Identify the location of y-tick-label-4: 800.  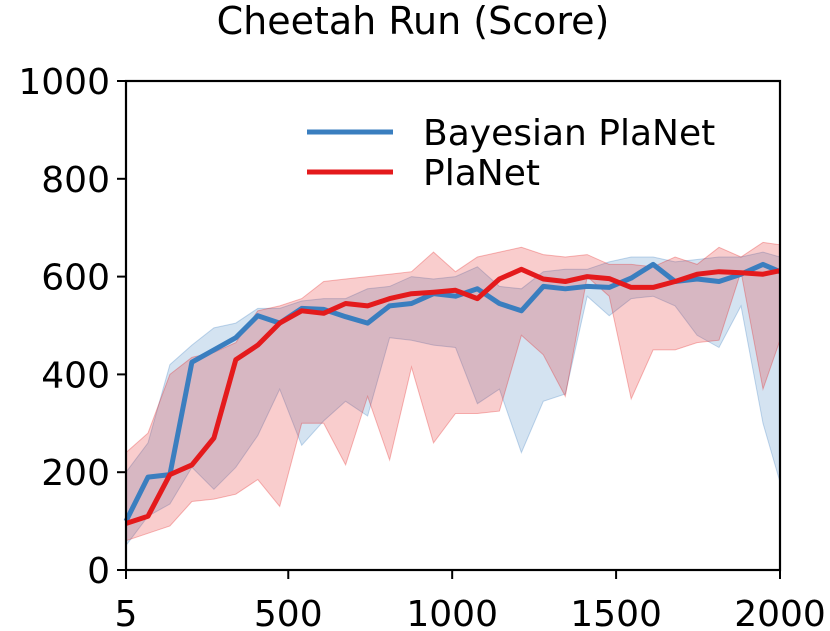
(75, 180).